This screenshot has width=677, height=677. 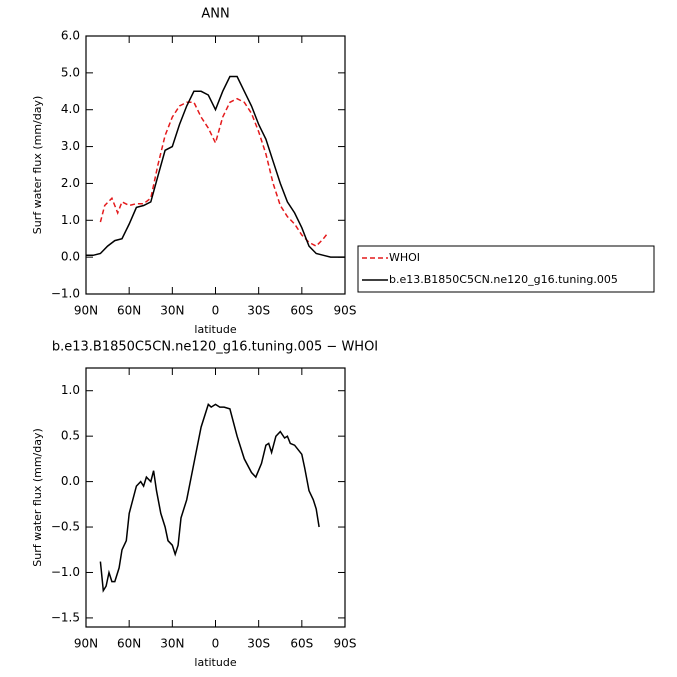 What do you see at coordinates (506, 269) in the screenshot?
I see `legend-box` at bounding box center [506, 269].